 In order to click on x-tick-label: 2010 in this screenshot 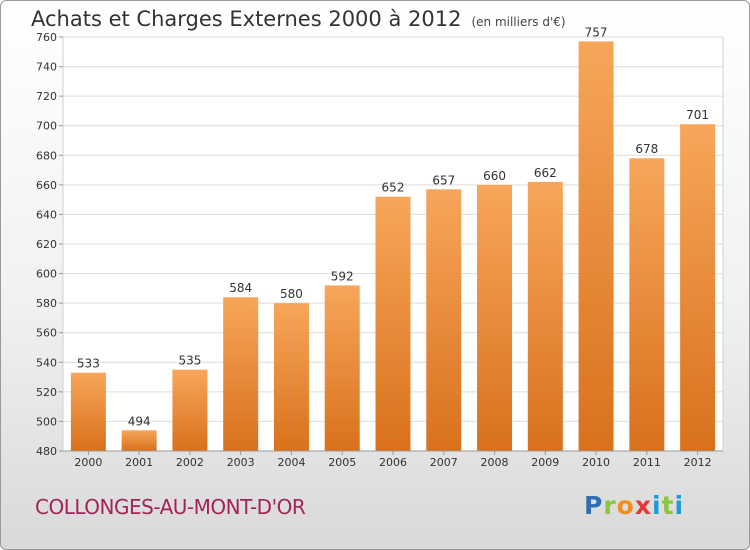, I will do `click(596, 462)`.